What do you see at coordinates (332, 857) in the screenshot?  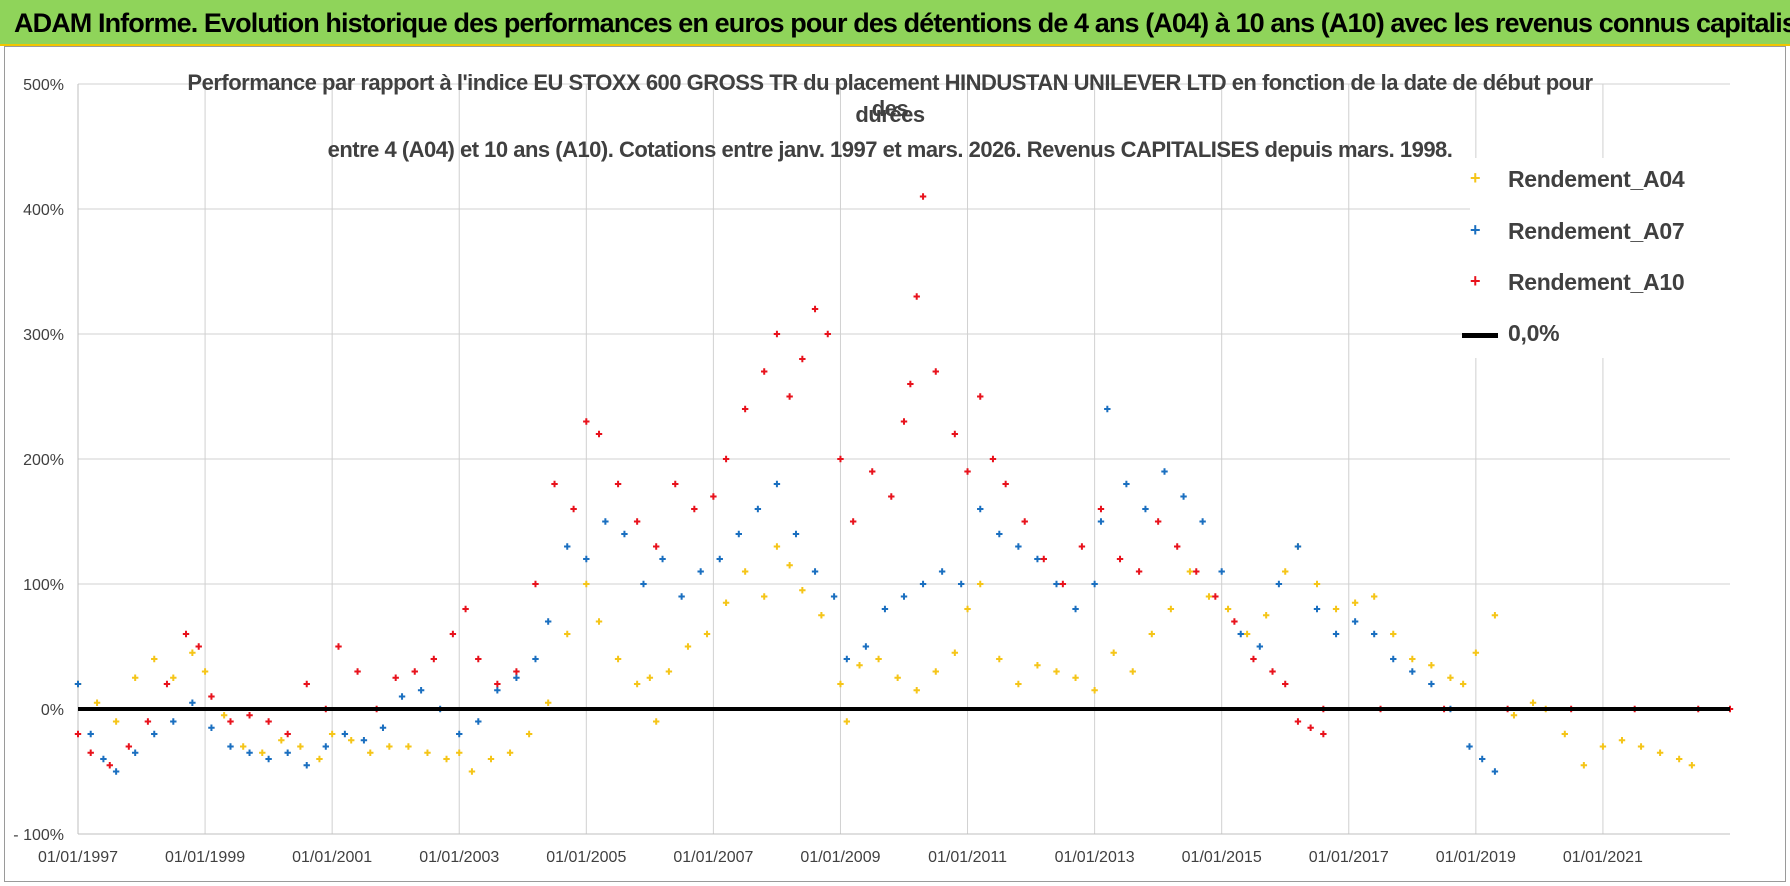 I see `x-tick-label: 01/01/2001` at bounding box center [332, 857].